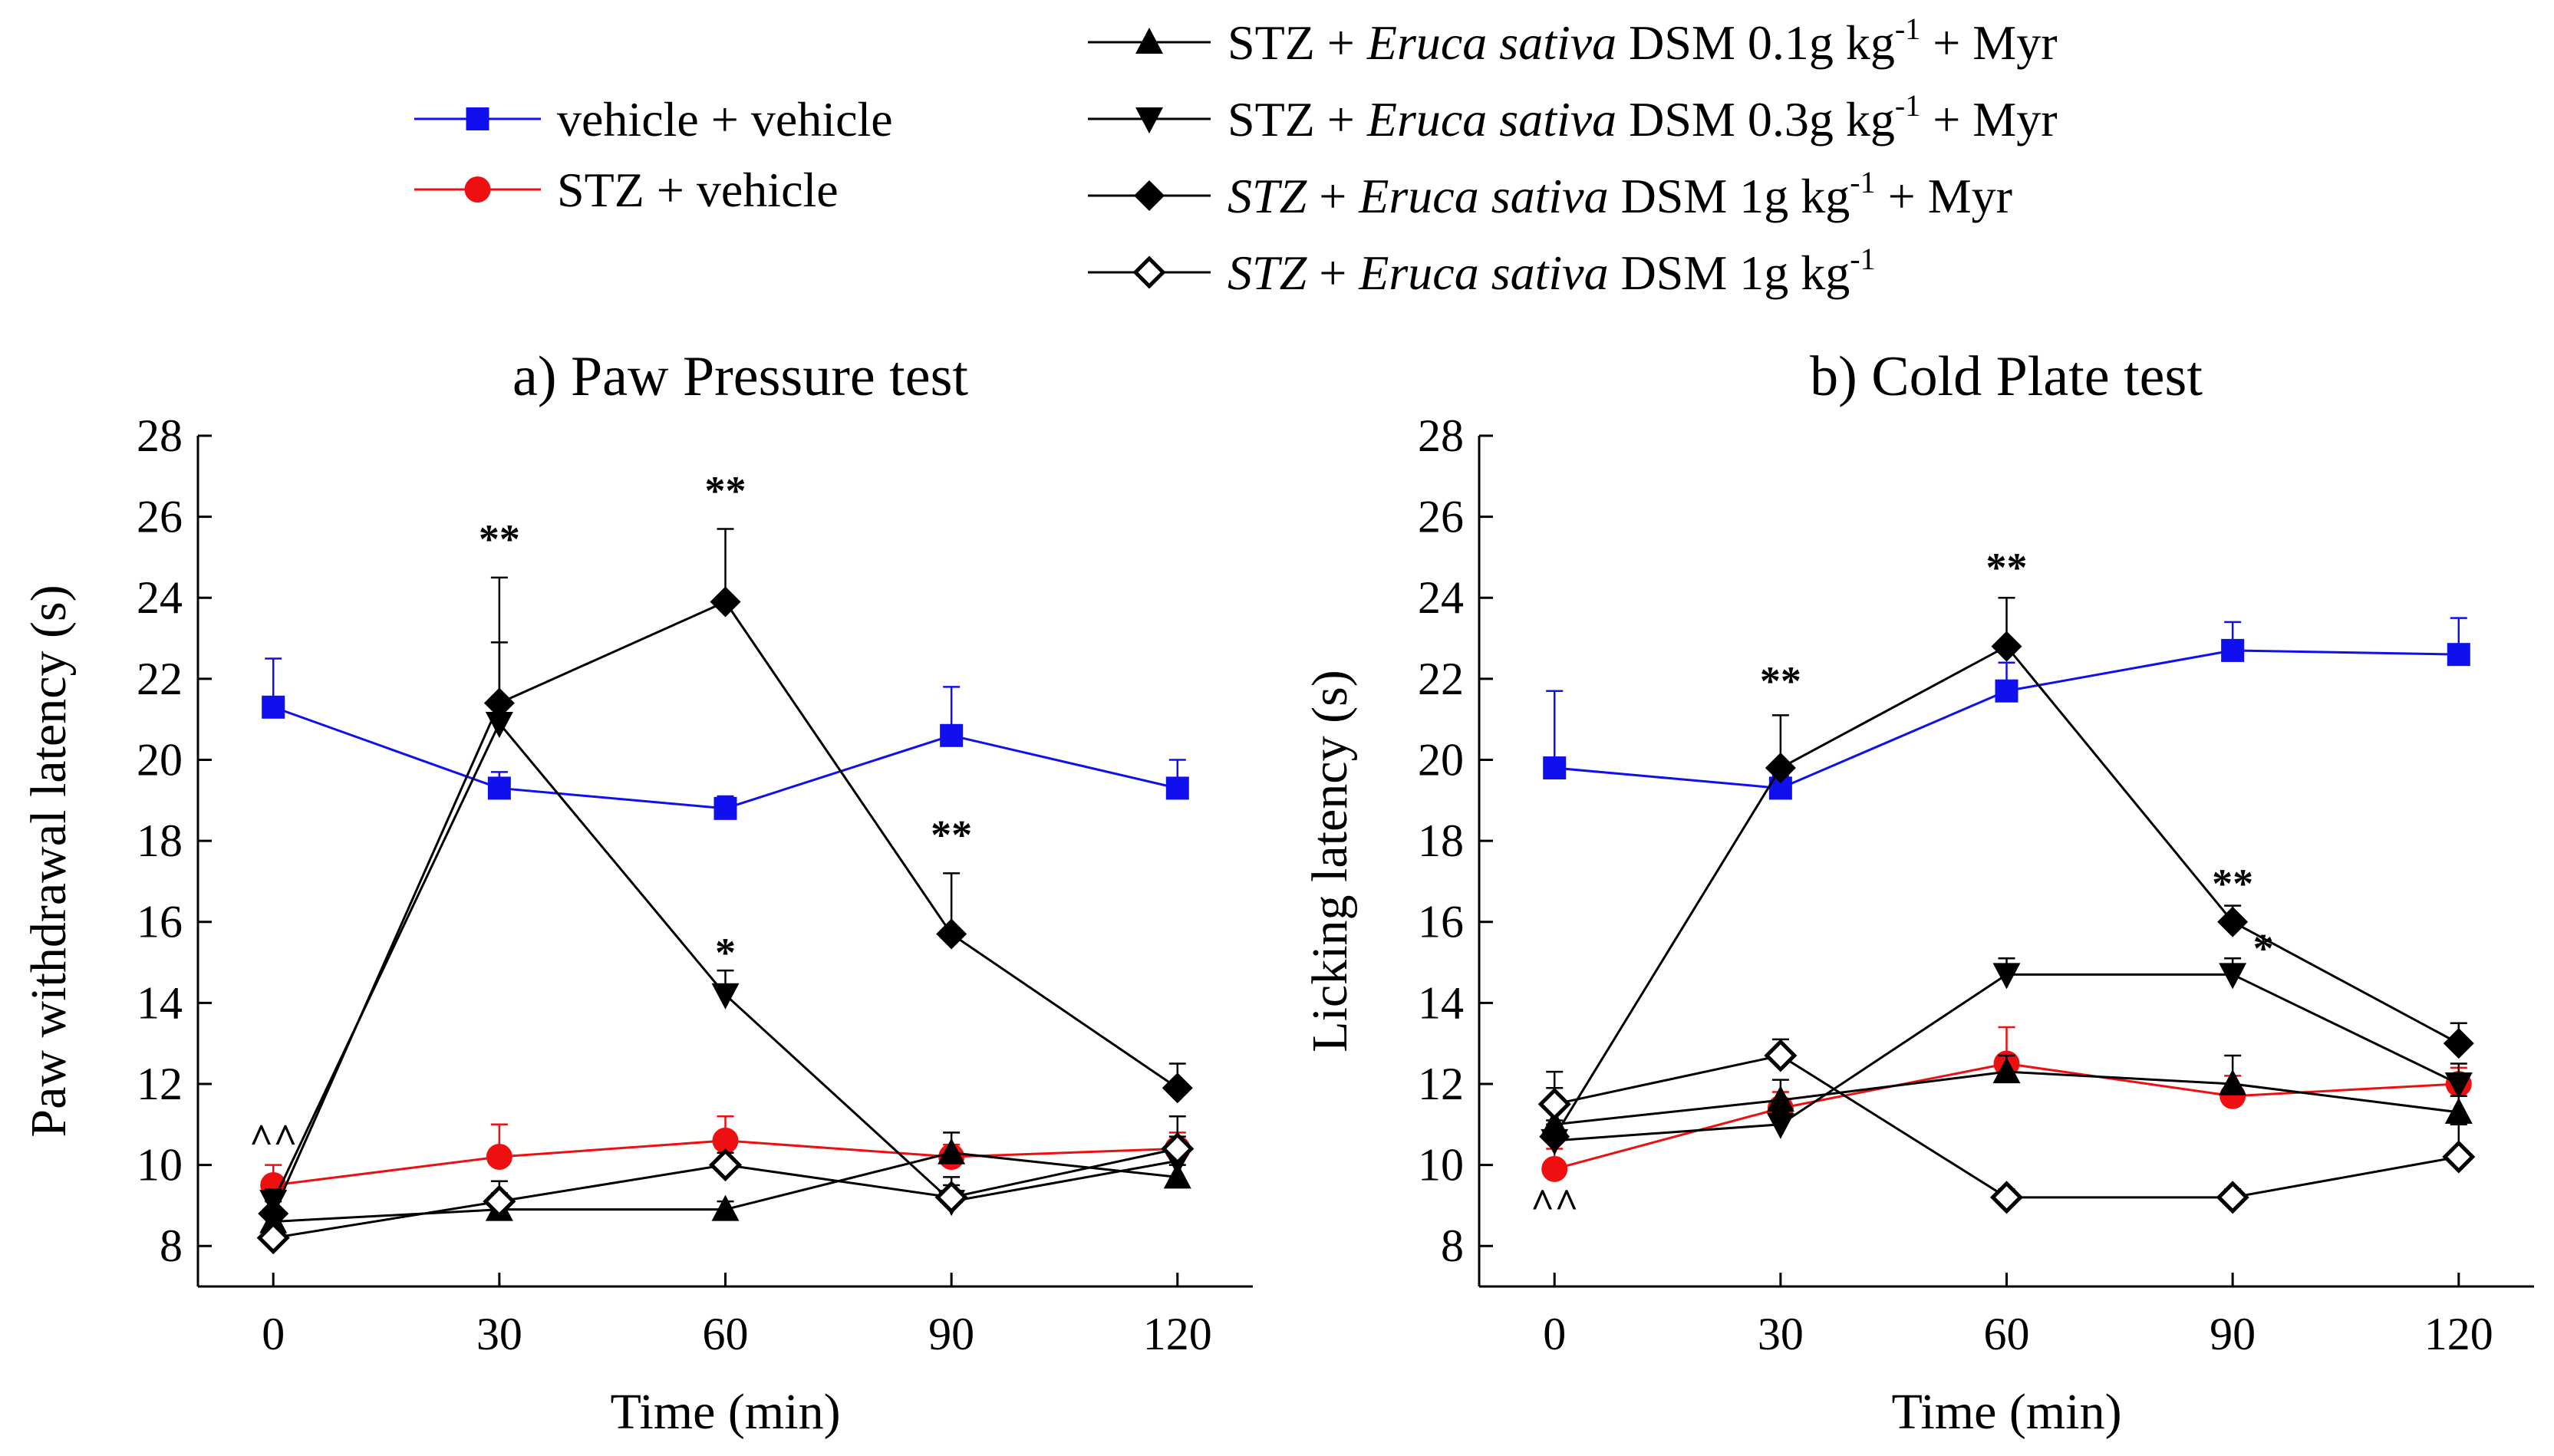 The image size is (2554, 1456). Describe the element at coordinates (2007, 874) in the screenshot. I see `series-a1m` at that location.